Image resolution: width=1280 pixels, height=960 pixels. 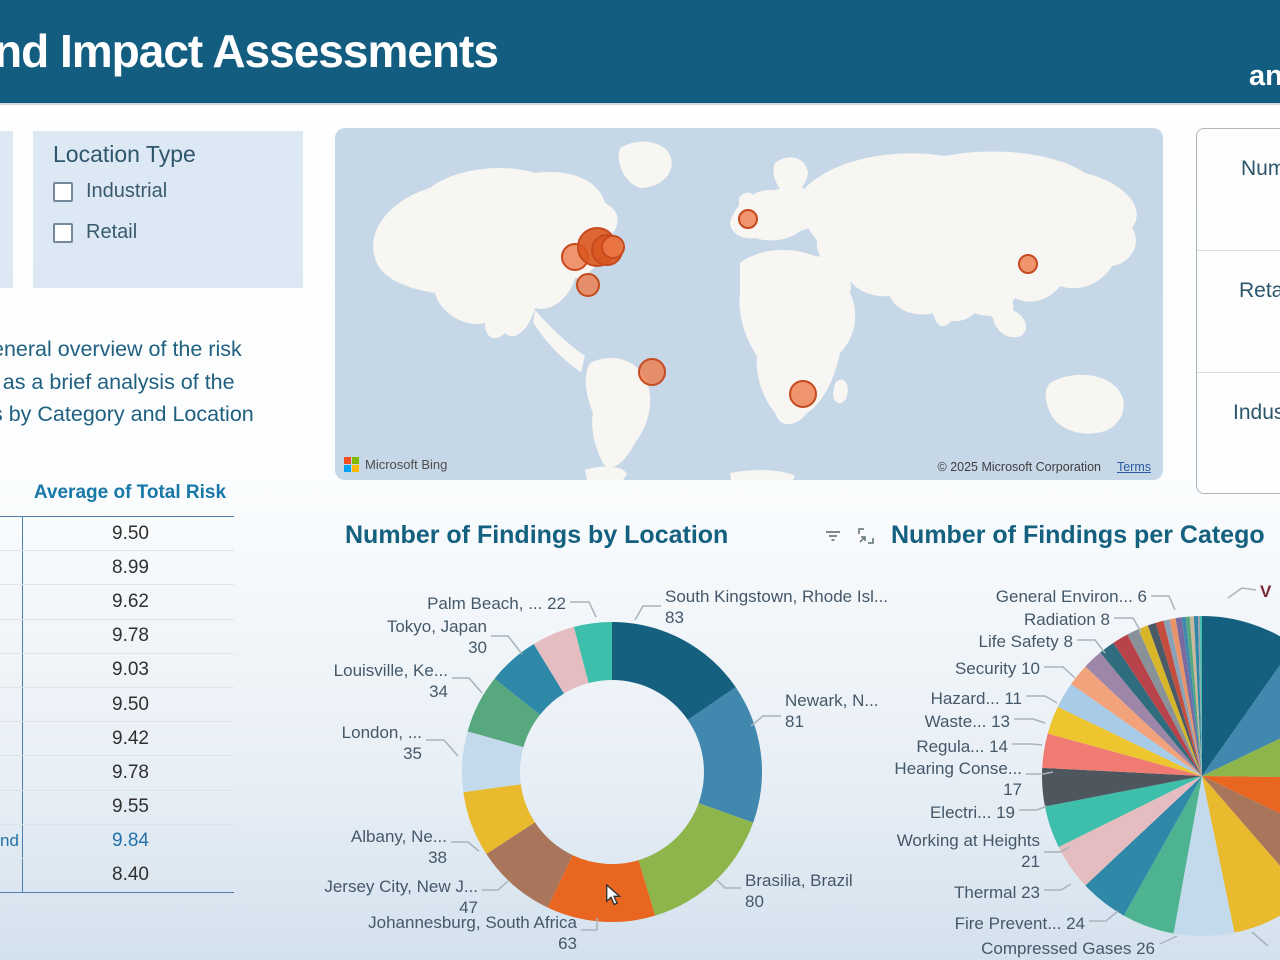 What do you see at coordinates (398, 847) in the screenshot?
I see `chart-data-label: Albany, Ne... 38` at bounding box center [398, 847].